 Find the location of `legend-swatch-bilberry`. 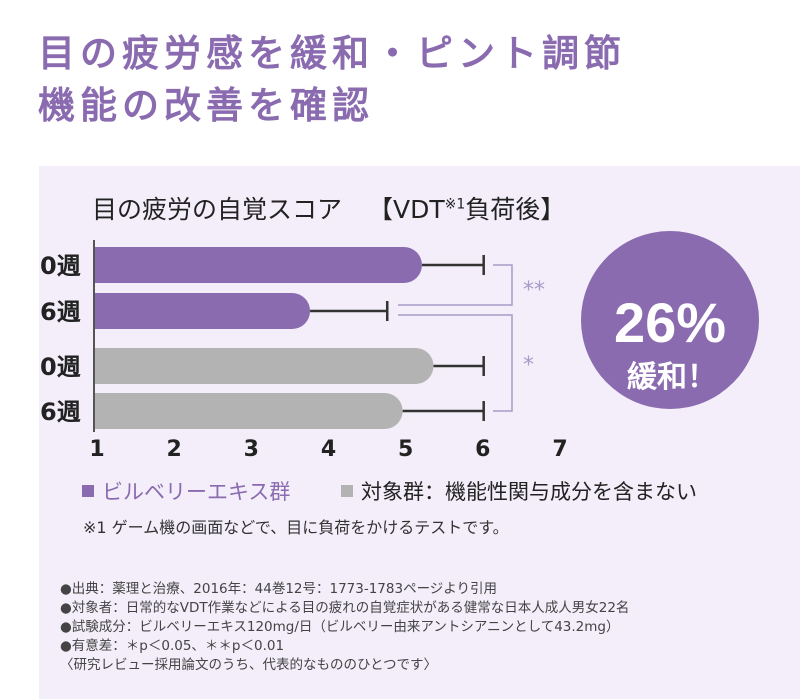

legend-swatch-bilberry is located at coordinates (88, 491).